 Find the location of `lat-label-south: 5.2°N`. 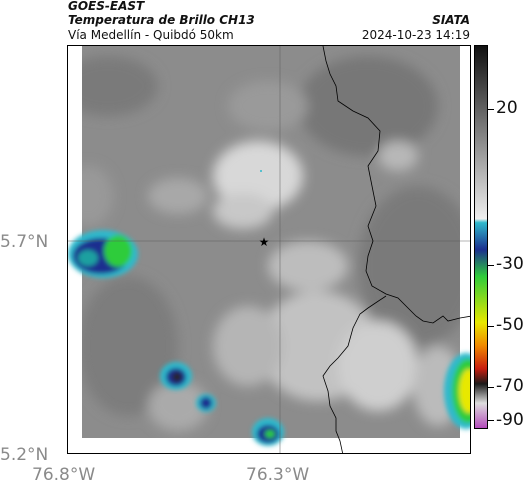

lat-label-south: 5.2°N is located at coordinates (24, 455).